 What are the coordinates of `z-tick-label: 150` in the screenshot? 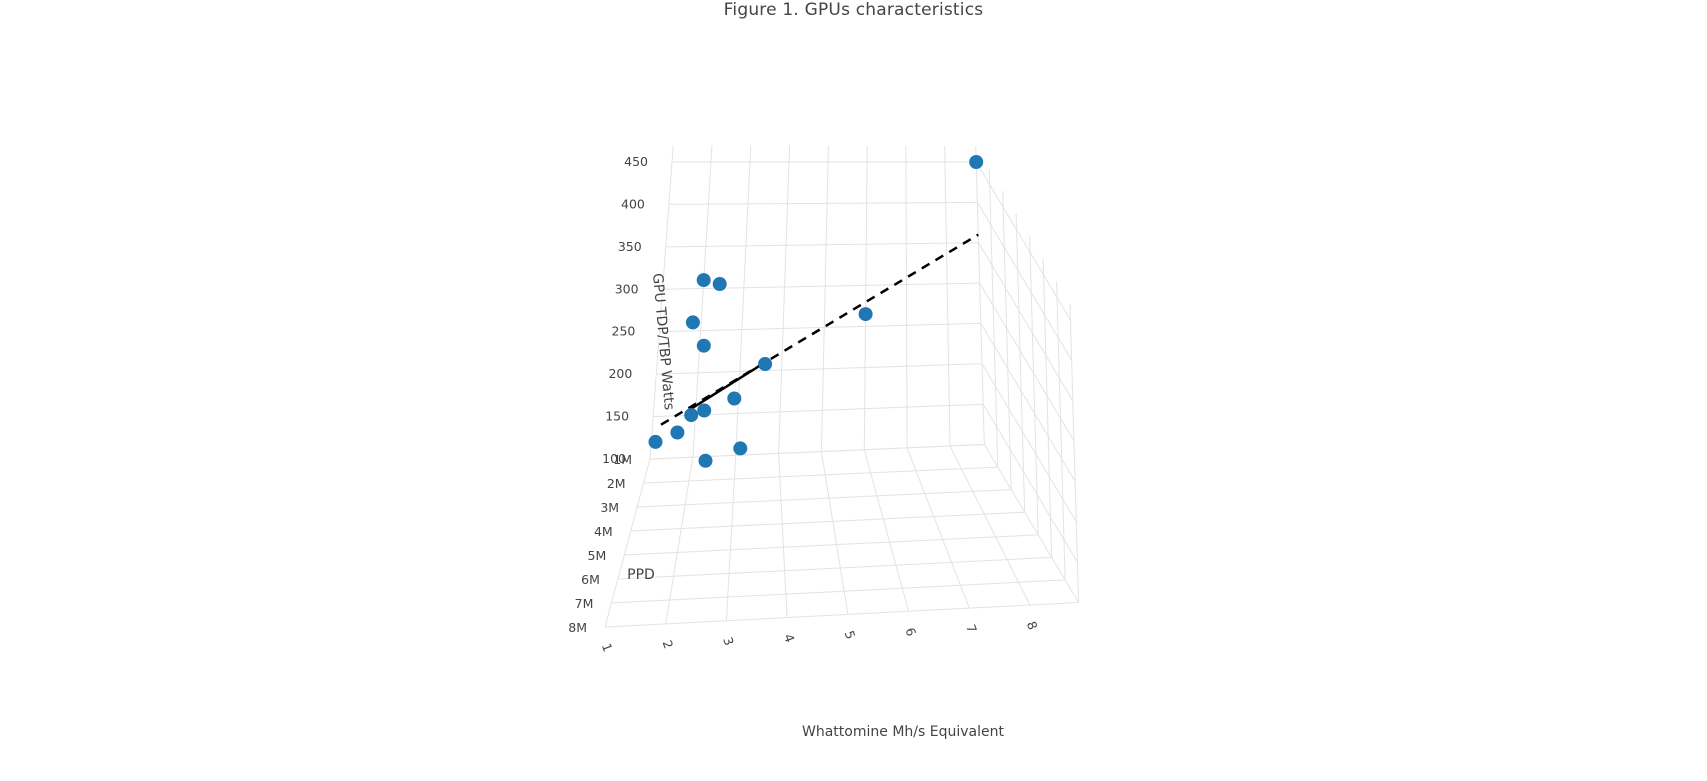 It's located at (617, 416).